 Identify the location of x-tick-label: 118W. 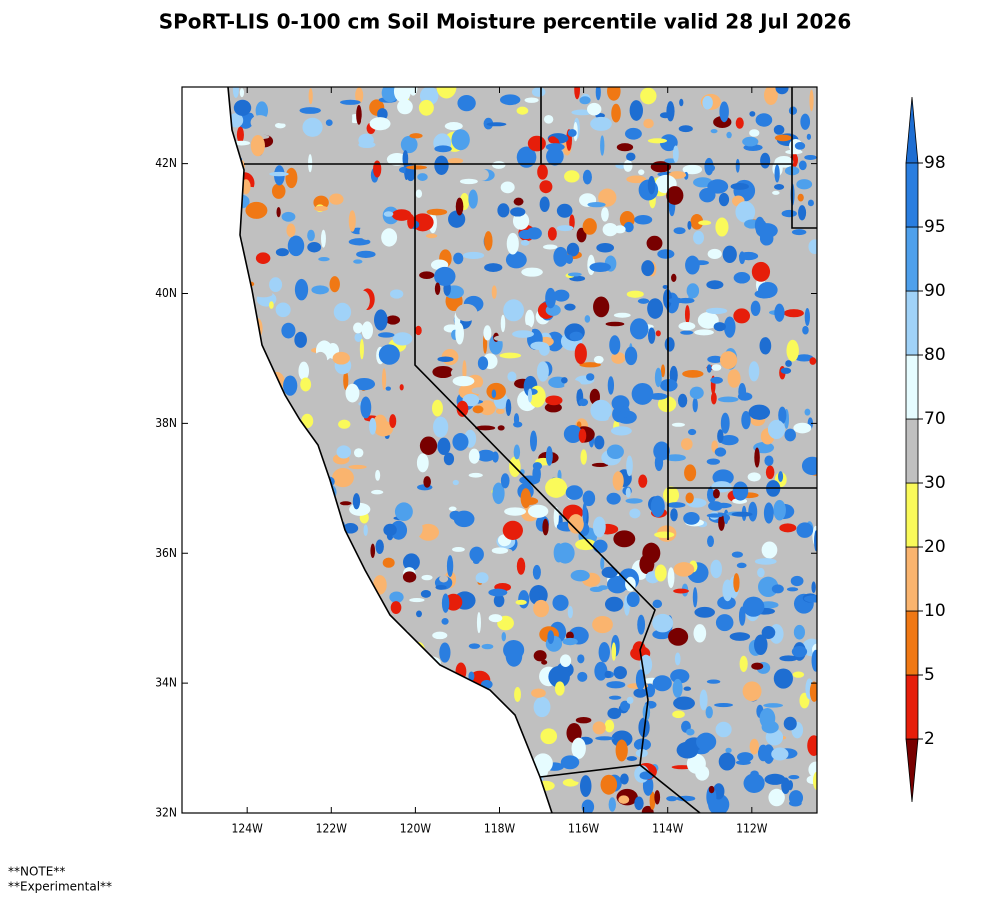
(500, 829).